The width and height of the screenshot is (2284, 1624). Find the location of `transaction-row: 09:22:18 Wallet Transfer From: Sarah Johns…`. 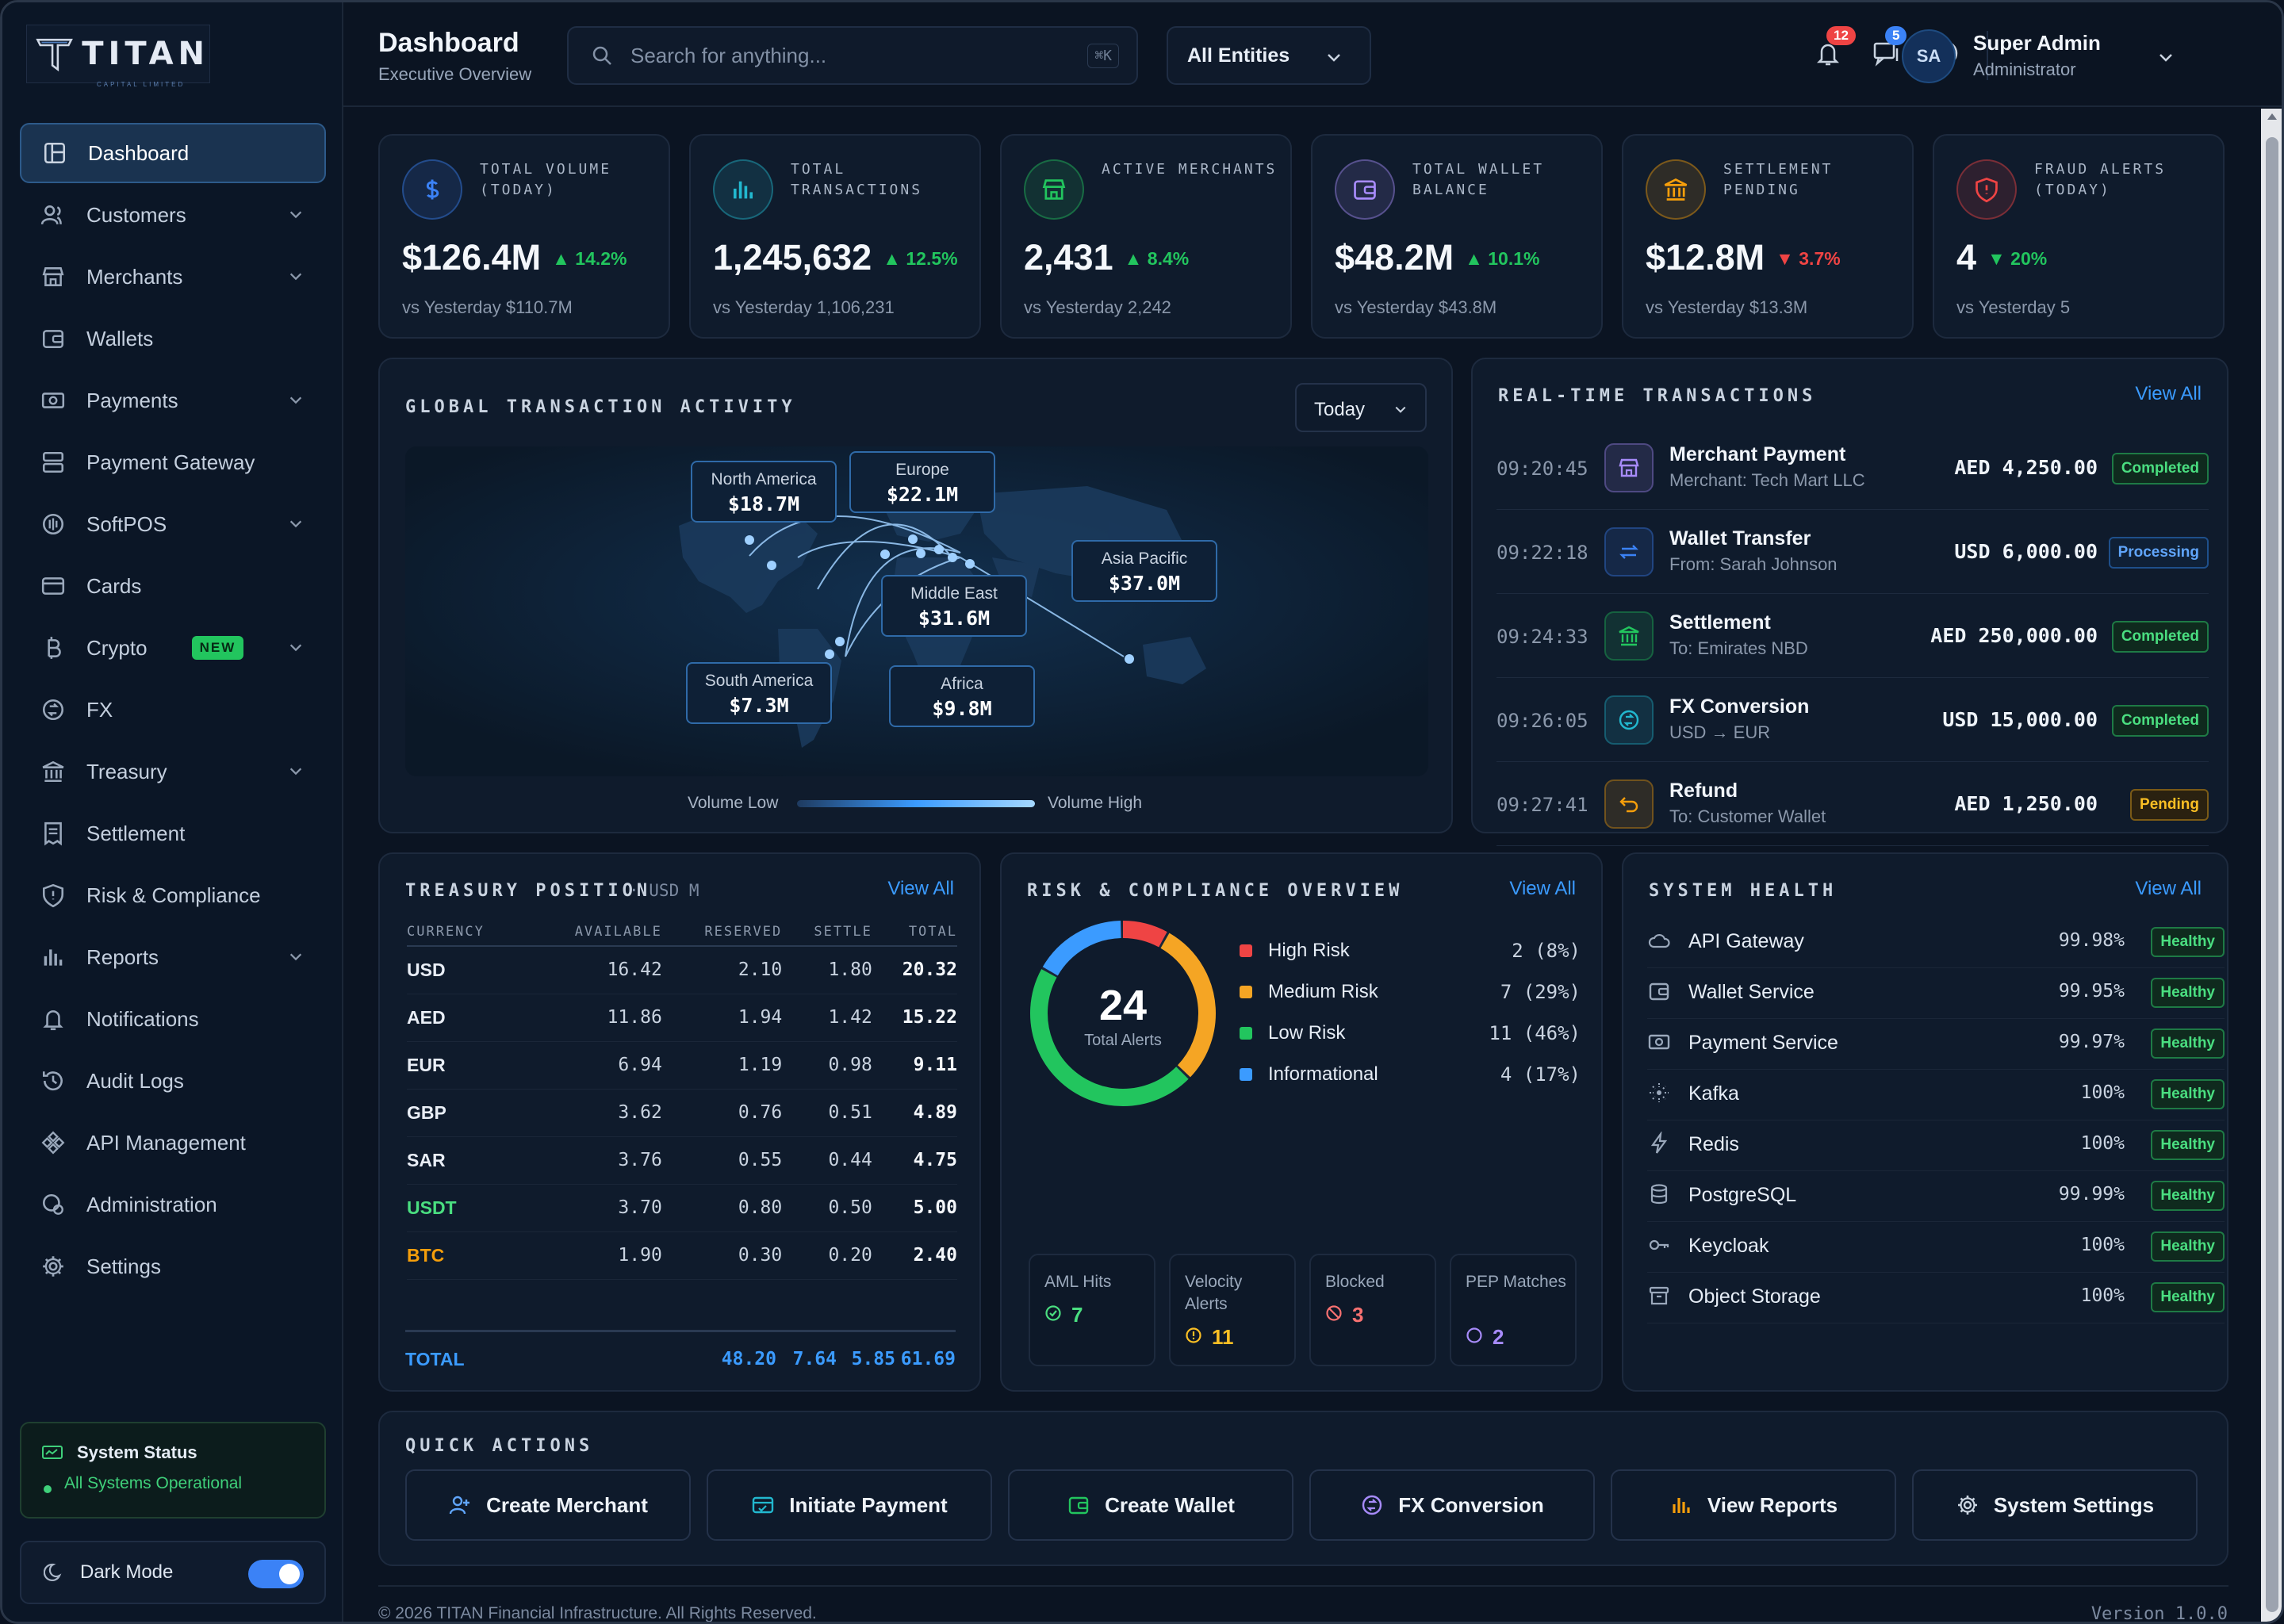

transaction-row: 09:22:18 Wallet Transfer From: Sarah Johns… is located at coordinates (1852, 552).